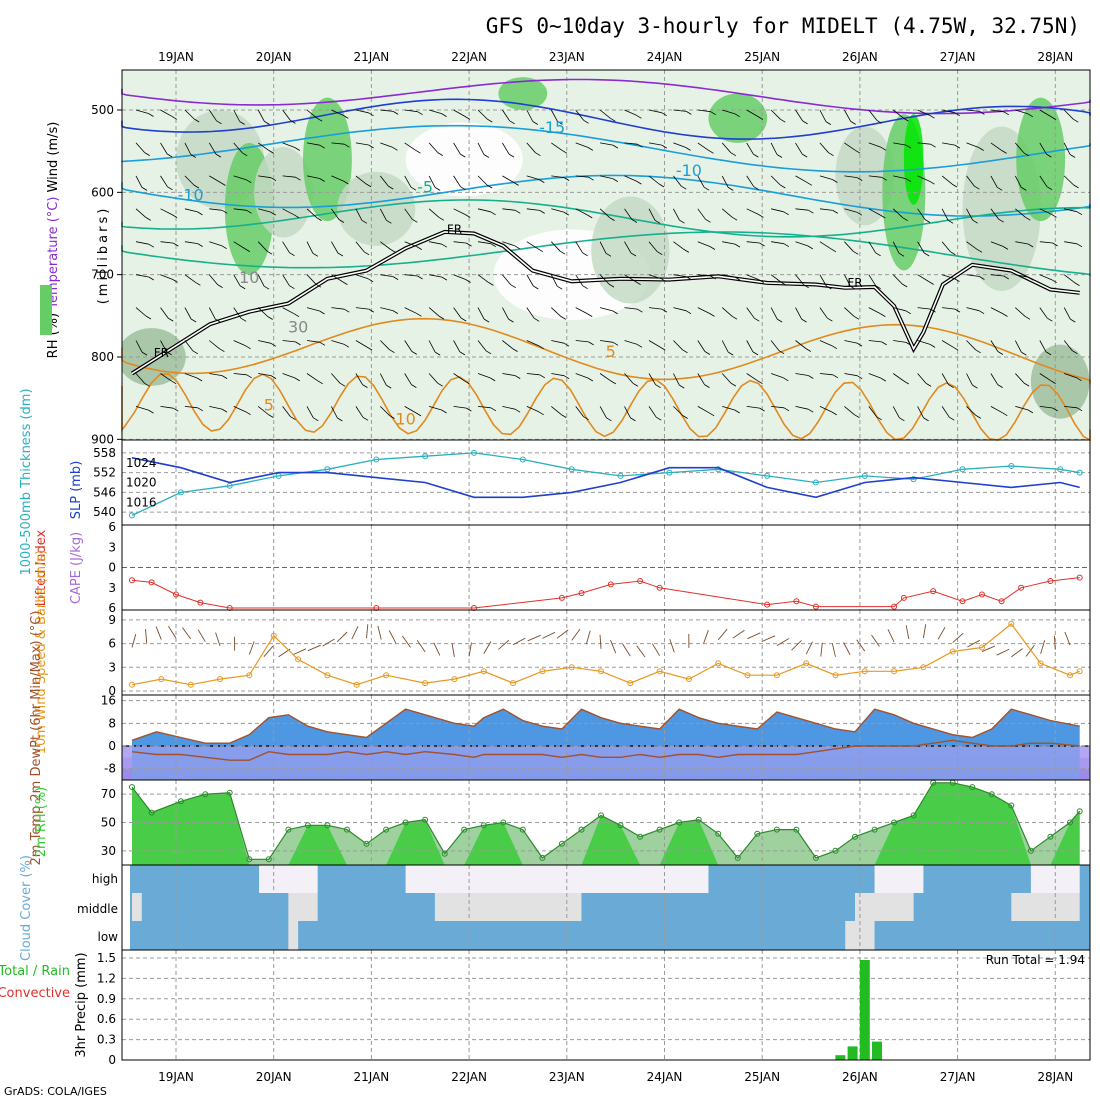 The height and width of the screenshot is (1100, 1100). I want to click on value-tick-label: 546, so click(104, 492).